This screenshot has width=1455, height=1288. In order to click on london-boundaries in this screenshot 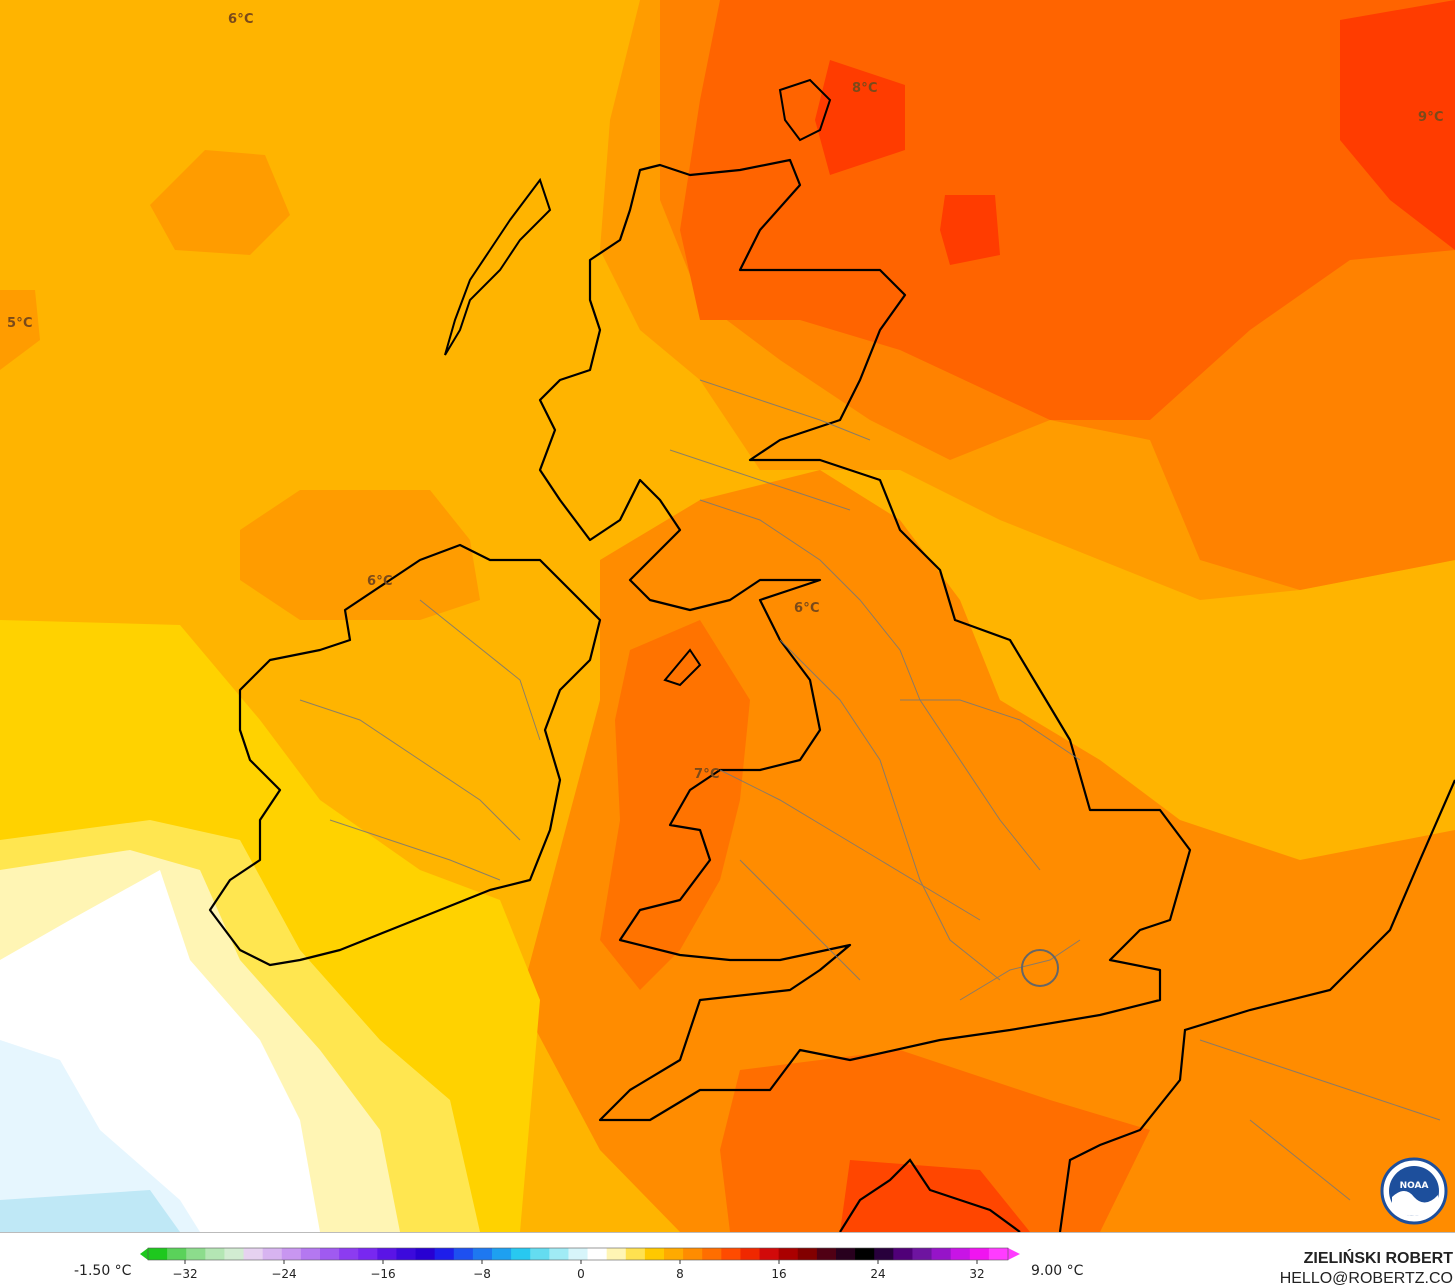, I will do `click(1040, 968)`.